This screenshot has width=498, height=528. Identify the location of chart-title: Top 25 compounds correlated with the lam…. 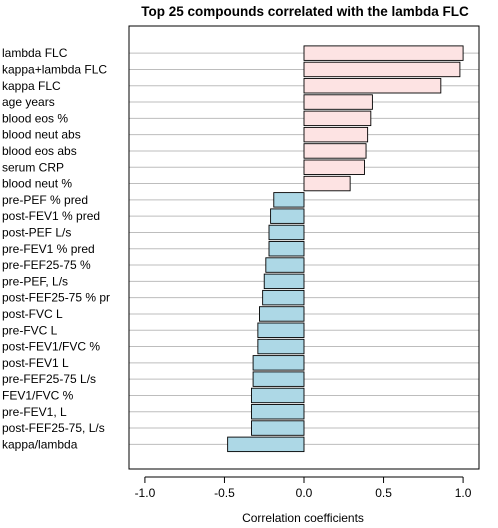
(305, 11).